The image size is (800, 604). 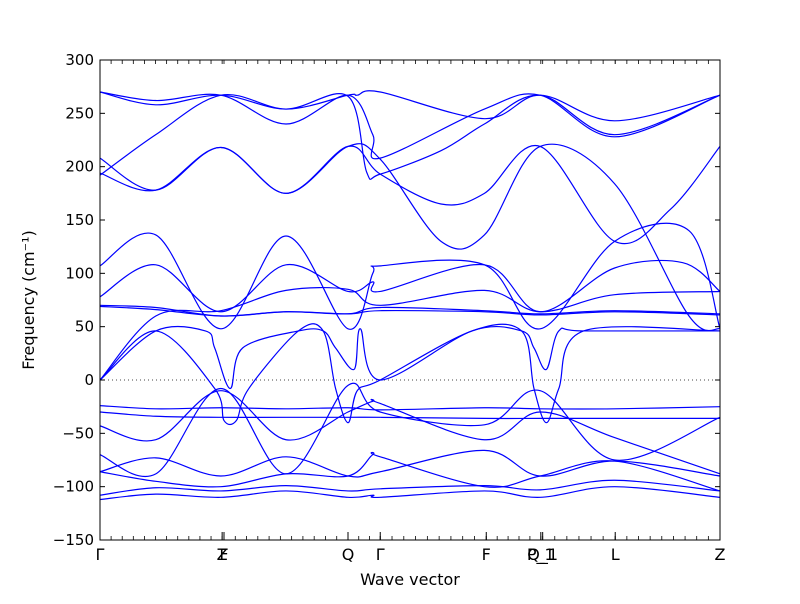 I want to click on y-tick-label: 100, so click(x=79, y=273).